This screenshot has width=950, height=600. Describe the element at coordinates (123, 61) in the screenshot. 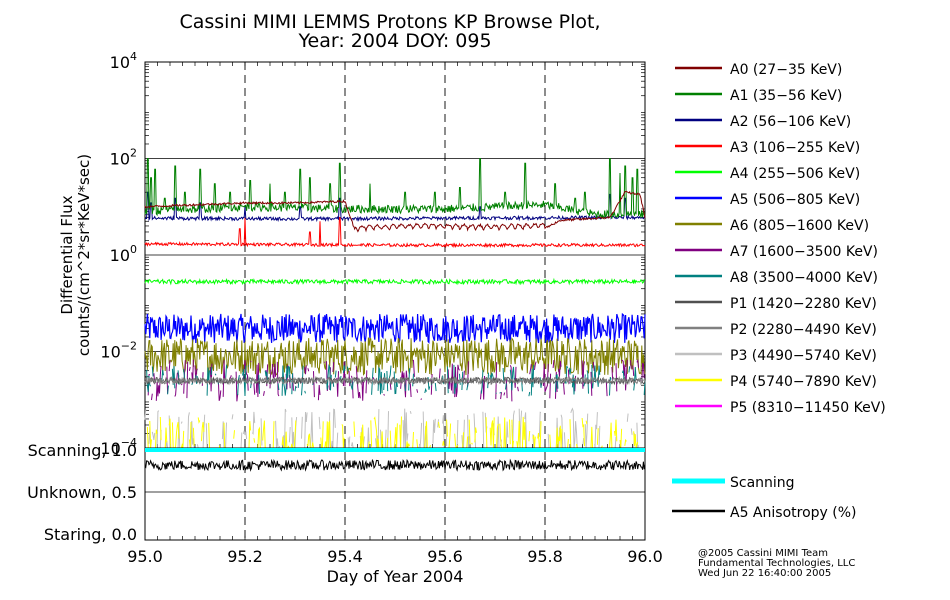

I see `y-tick-label: 10⁴` at that location.